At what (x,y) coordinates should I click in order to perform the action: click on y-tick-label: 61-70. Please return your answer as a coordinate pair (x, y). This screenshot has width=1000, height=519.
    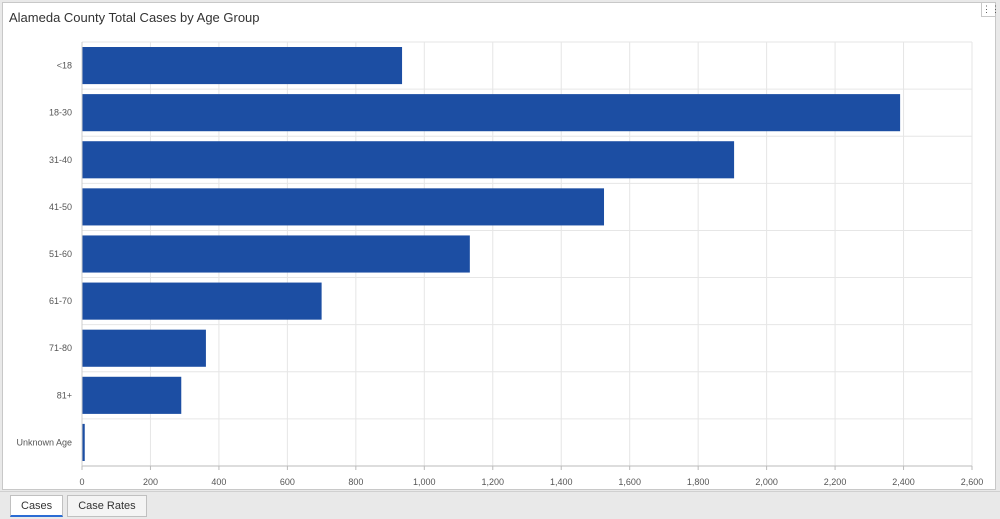
    Looking at the image, I should click on (60, 301).